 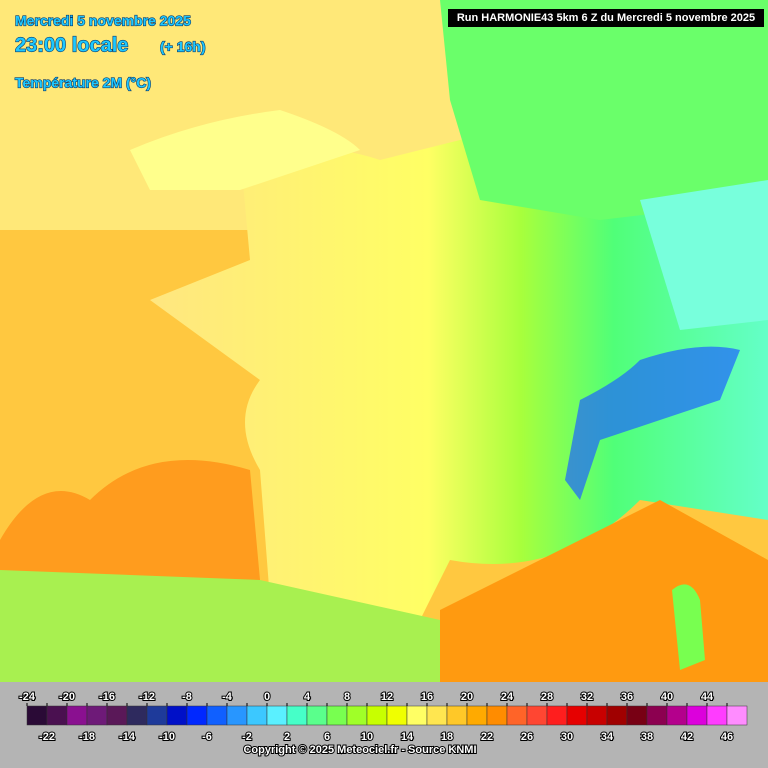 I want to click on time-label: 23:00 locale, so click(x=71, y=45).